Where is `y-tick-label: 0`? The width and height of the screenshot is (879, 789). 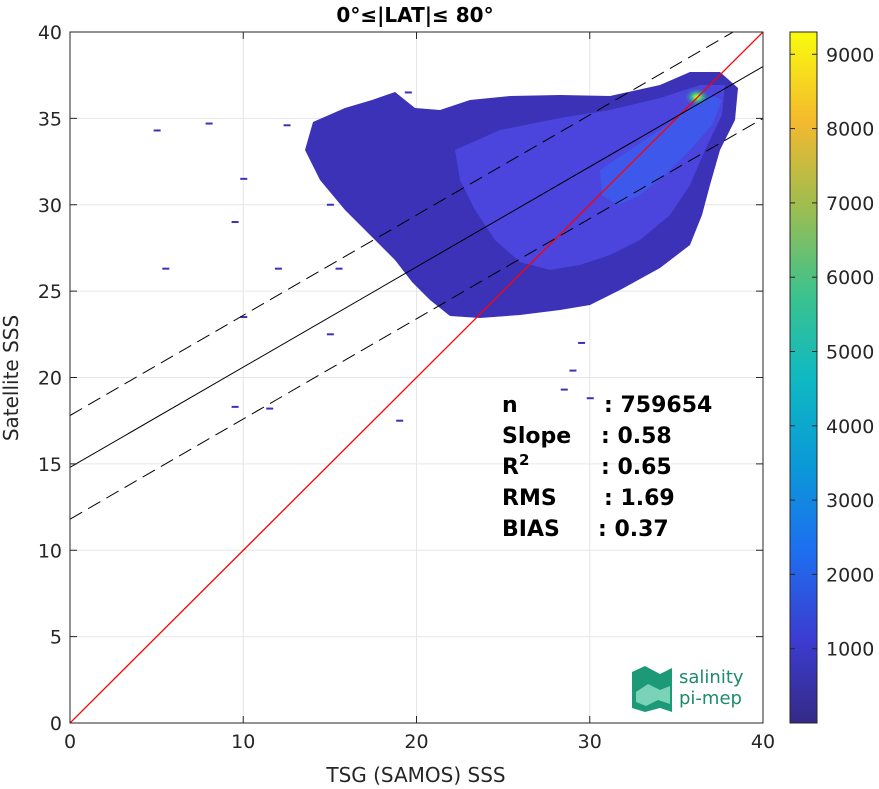
y-tick-label: 0 is located at coordinates (56, 724).